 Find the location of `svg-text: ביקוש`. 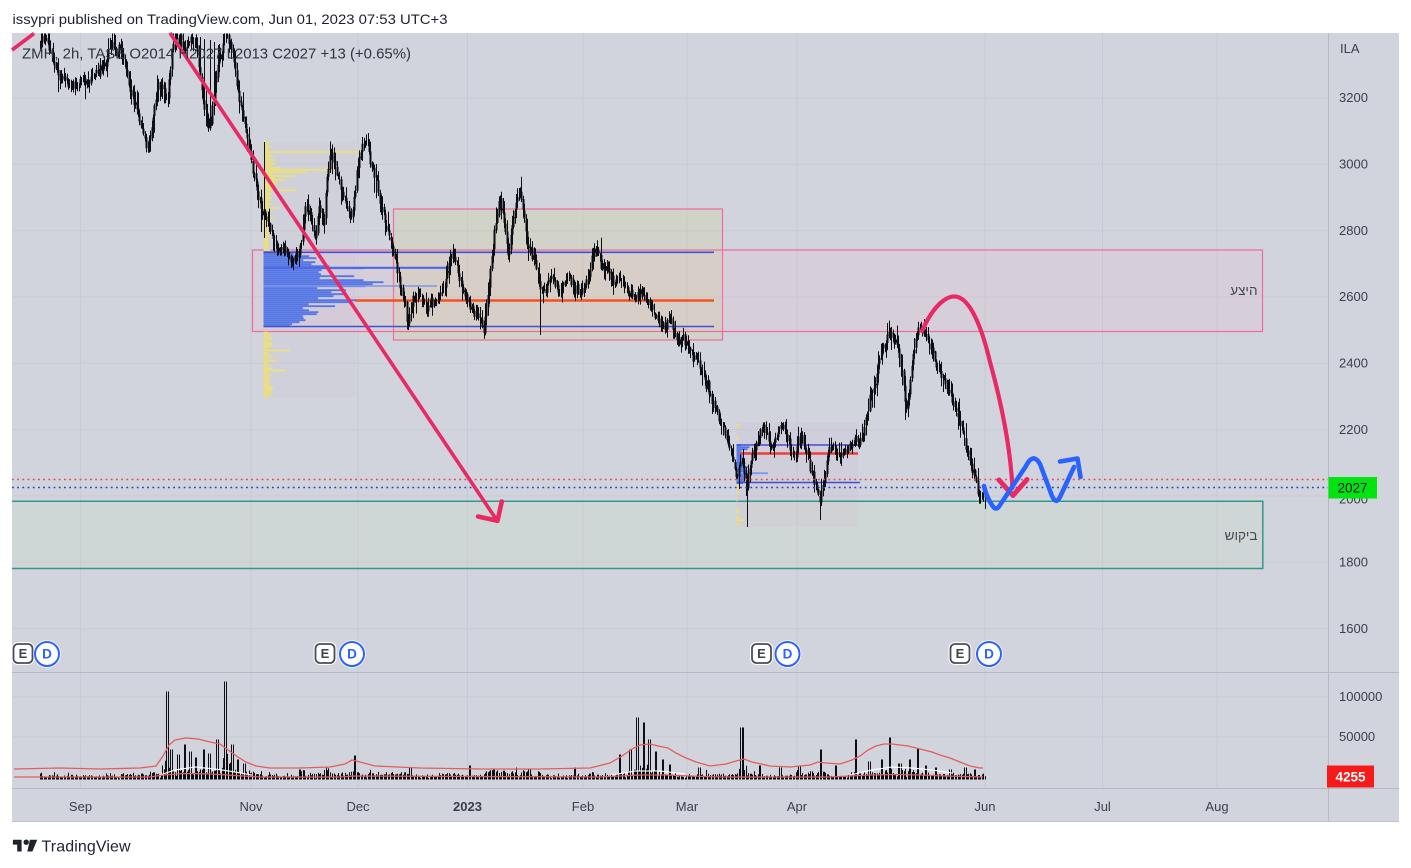

svg-text: ביקוש is located at coordinates (1241, 535).